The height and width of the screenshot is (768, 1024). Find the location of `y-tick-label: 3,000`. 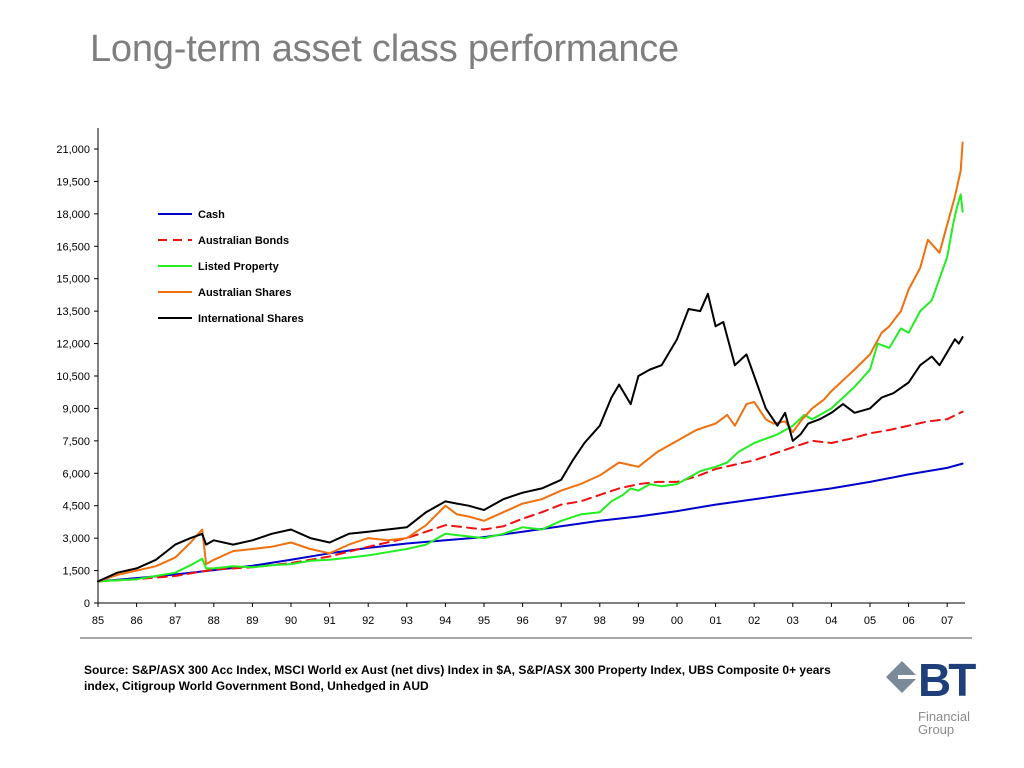

y-tick-label: 3,000 is located at coordinates (76, 539).